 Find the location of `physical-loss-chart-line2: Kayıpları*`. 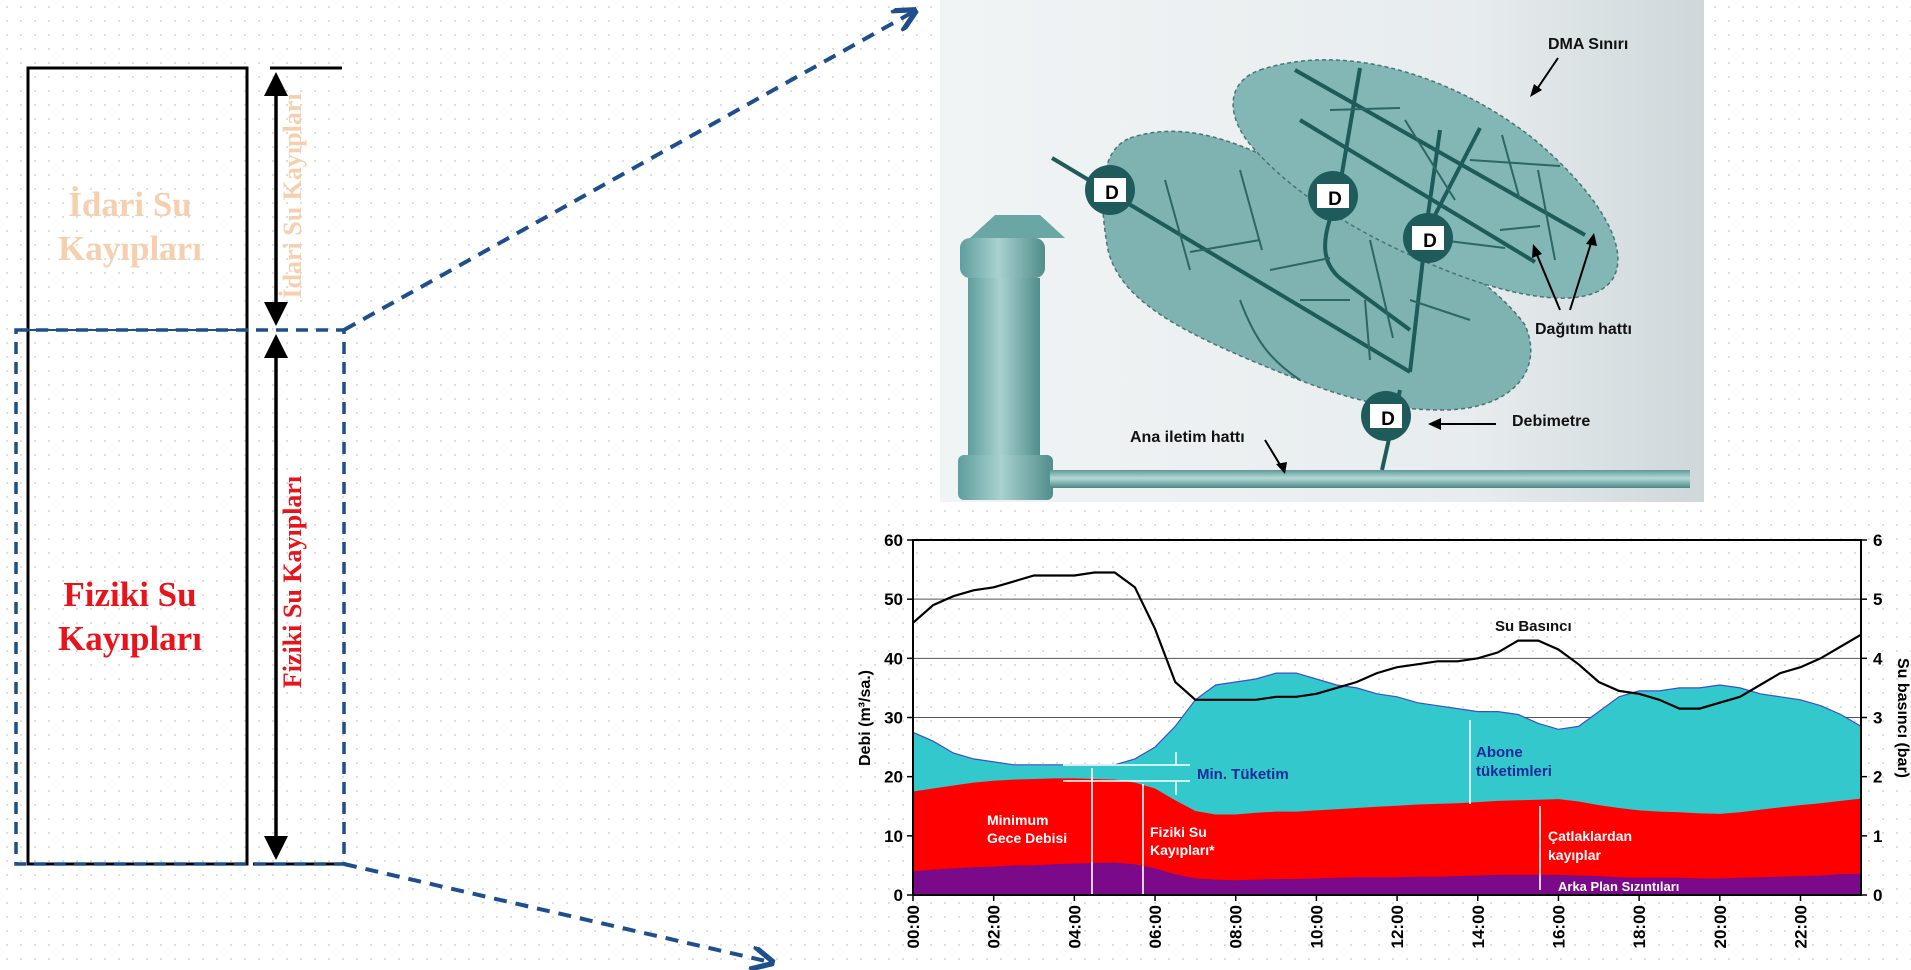

physical-loss-chart-line2: Kayıpları* is located at coordinates (1182, 850).